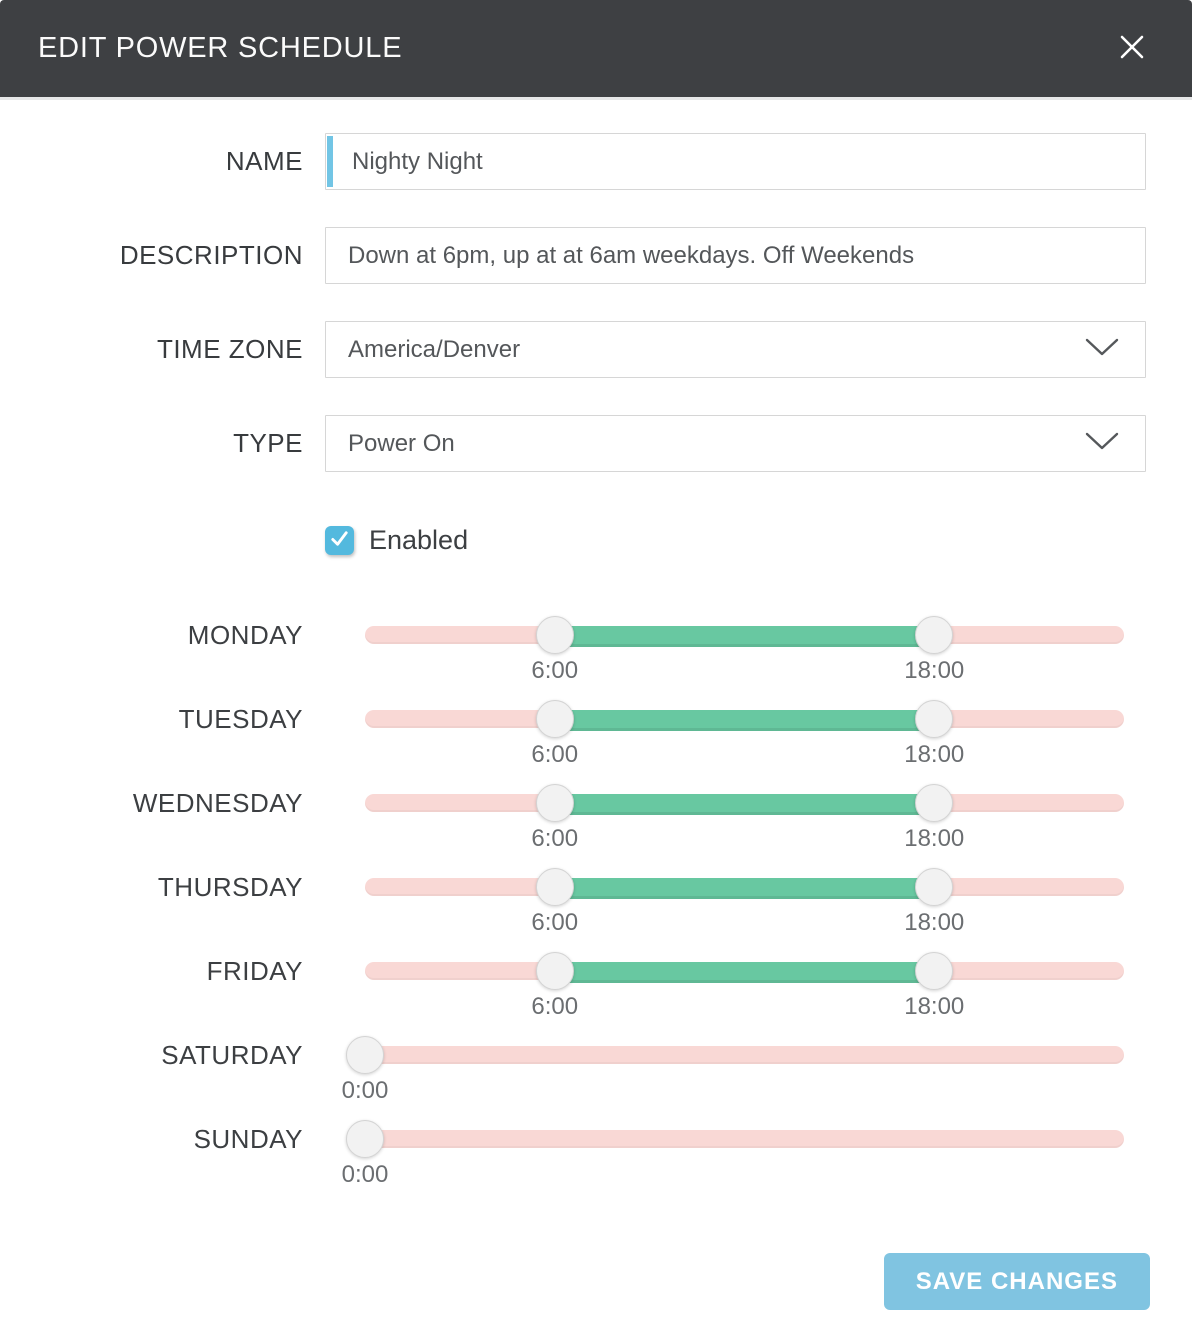 The image size is (1192, 1342). What do you see at coordinates (758, 540) in the screenshot?
I see `enabled-row: Enabled` at bounding box center [758, 540].